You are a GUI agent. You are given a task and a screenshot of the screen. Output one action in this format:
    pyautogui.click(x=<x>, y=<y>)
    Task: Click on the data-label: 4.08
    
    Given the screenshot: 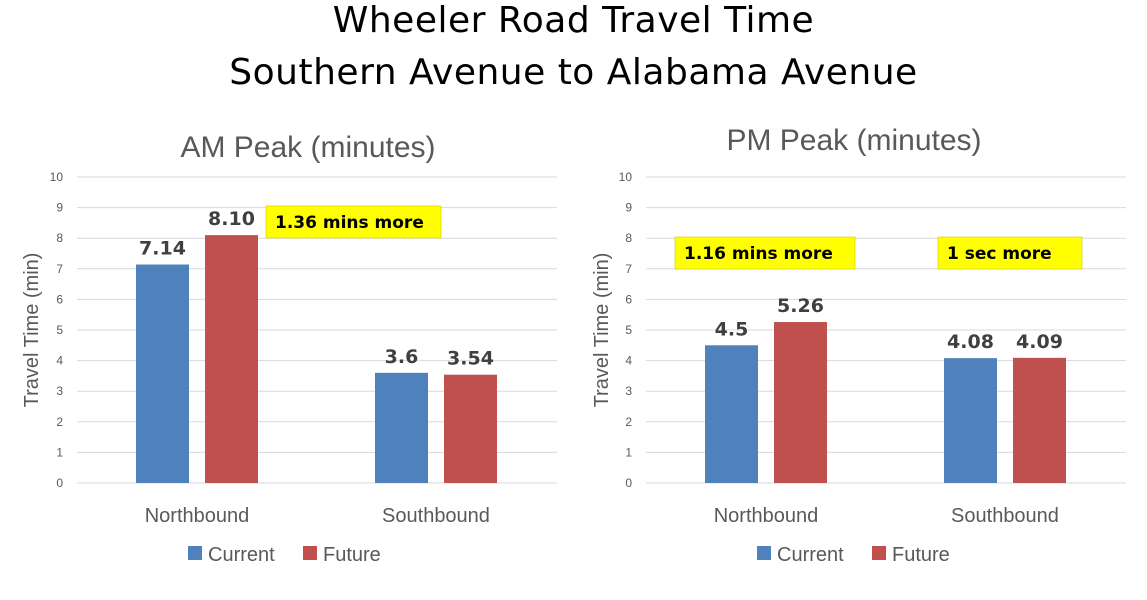 What is the action you would take?
    pyautogui.click(x=970, y=342)
    